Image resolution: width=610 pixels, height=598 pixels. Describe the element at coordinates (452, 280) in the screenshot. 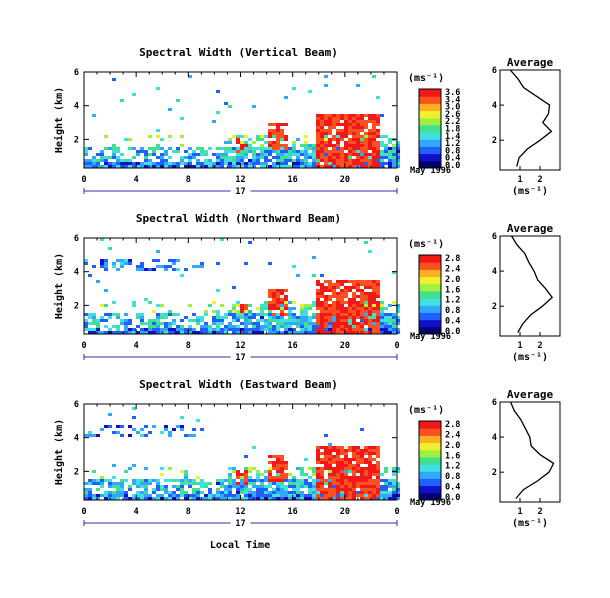

I see `colorbar-tick-label: 2.0` at that location.